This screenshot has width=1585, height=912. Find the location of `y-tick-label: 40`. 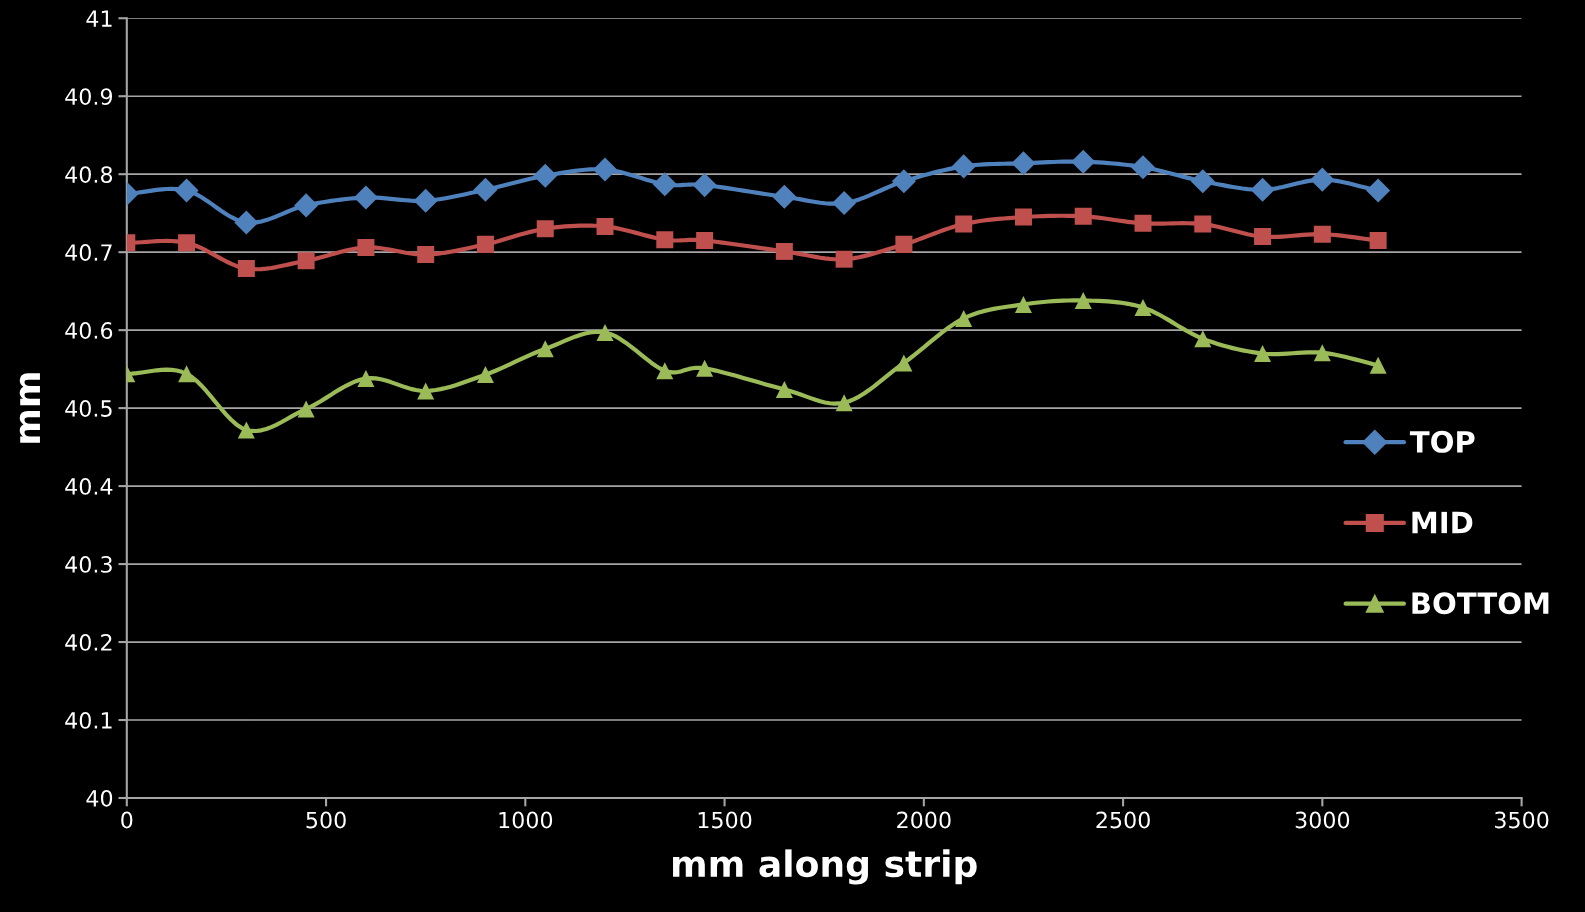

y-tick-label: 40 is located at coordinates (99, 798).